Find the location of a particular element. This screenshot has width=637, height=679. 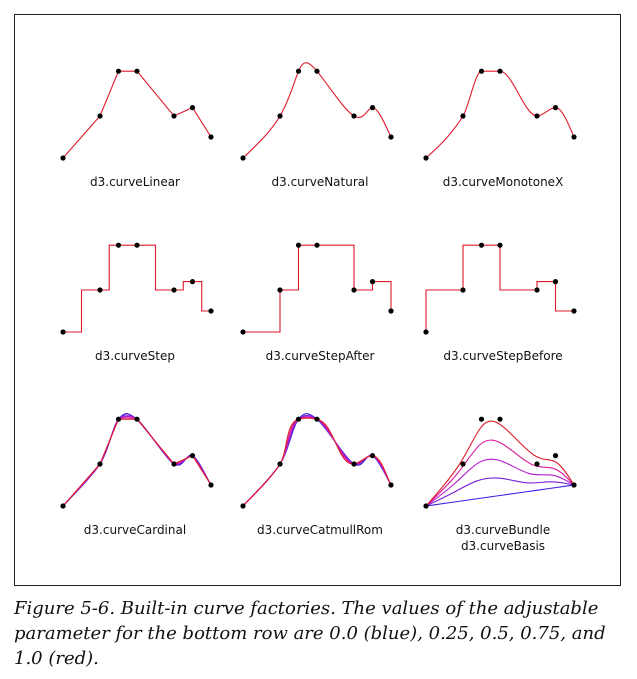

panel-stepAfter: d3.curveStepAfter is located at coordinates (317, 302).